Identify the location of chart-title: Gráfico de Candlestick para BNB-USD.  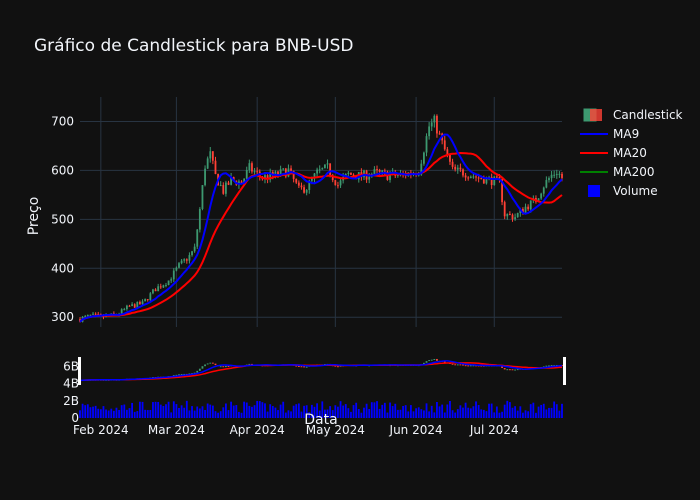
(194, 46).